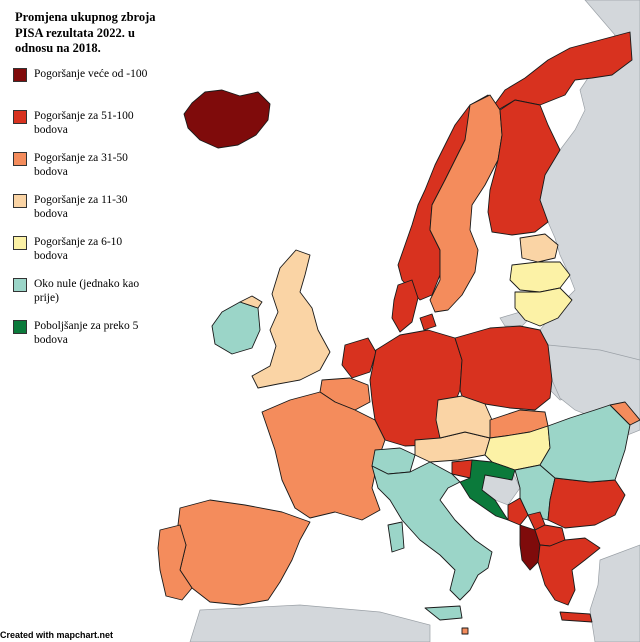  What do you see at coordinates (86, 333) in the screenshot?
I see `legend-label: Poboljšanje za preko 5 bodova` at bounding box center [86, 333].